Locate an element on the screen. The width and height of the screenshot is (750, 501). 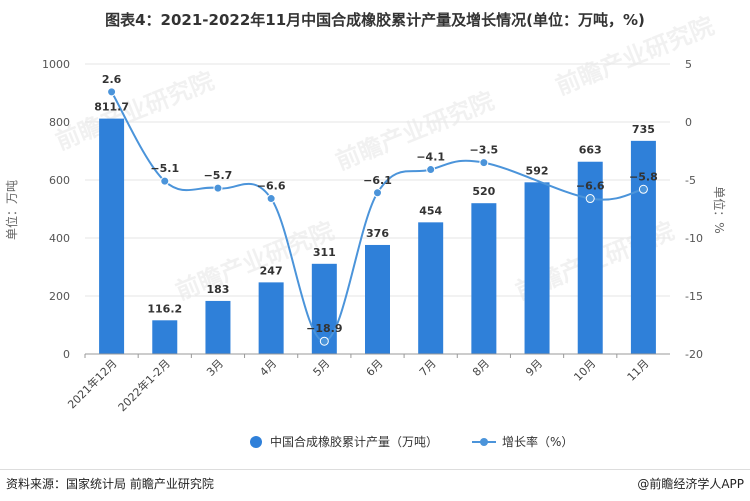
left-tick-label: 200 is located at coordinates (59, 296).